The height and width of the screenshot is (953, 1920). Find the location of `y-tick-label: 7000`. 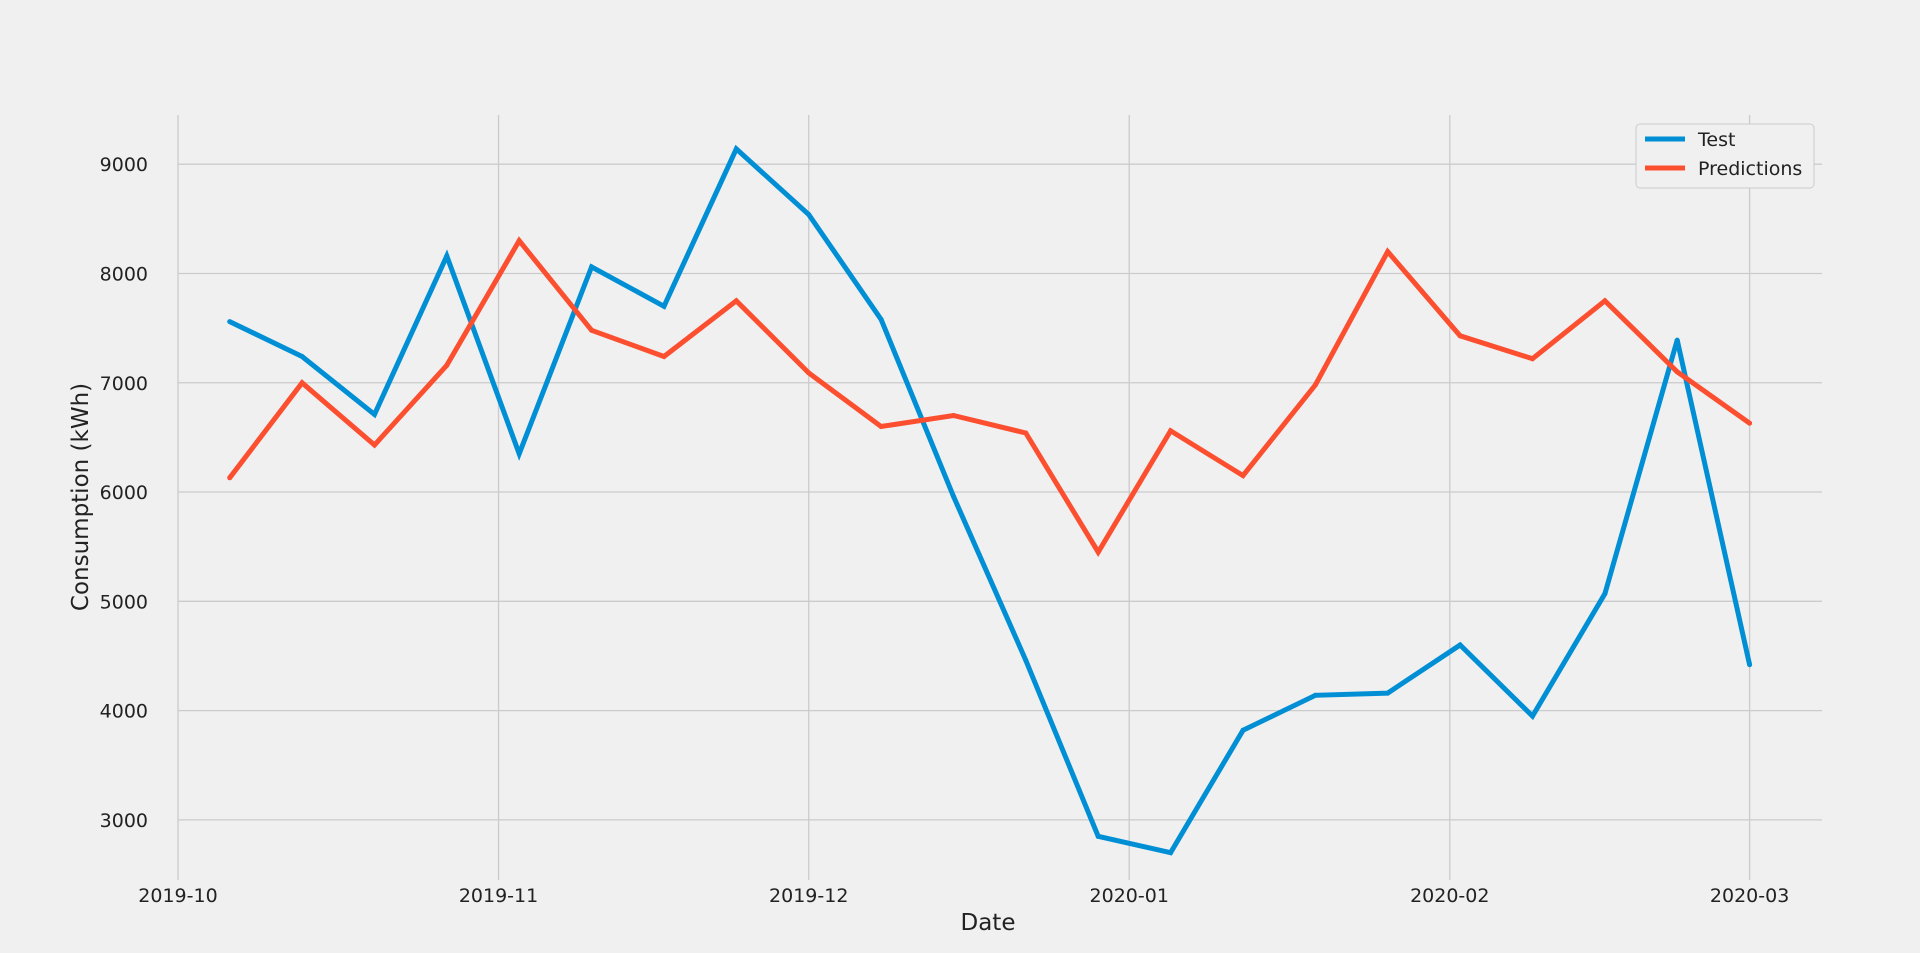

y-tick-label: 7000 is located at coordinates (124, 384).